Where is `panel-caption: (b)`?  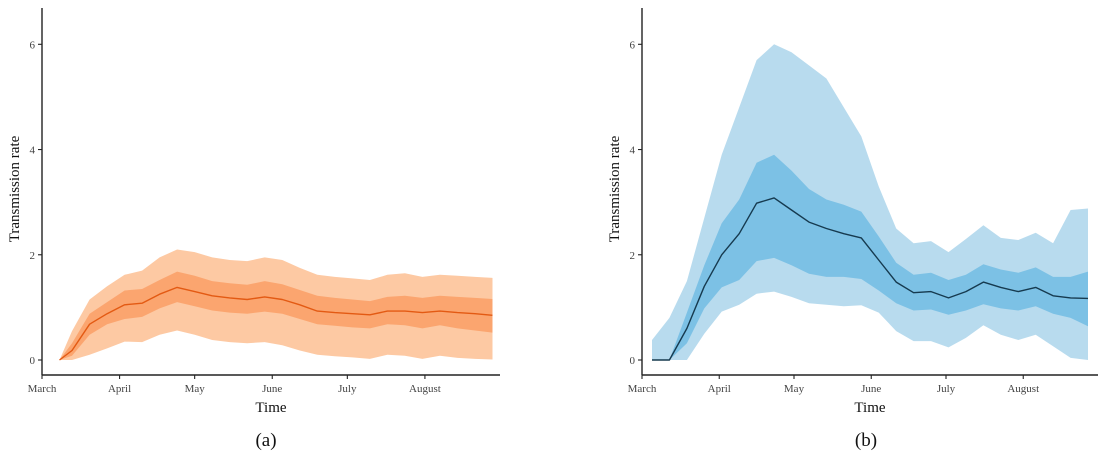 panel-caption: (b) is located at coordinates (866, 440).